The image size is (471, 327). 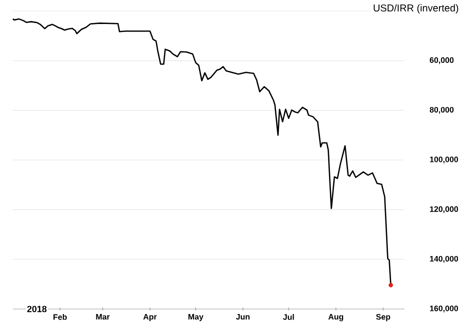 What do you see at coordinates (37, 309) in the screenshot?
I see `annotation: 2018` at bounding box center [37, 309].